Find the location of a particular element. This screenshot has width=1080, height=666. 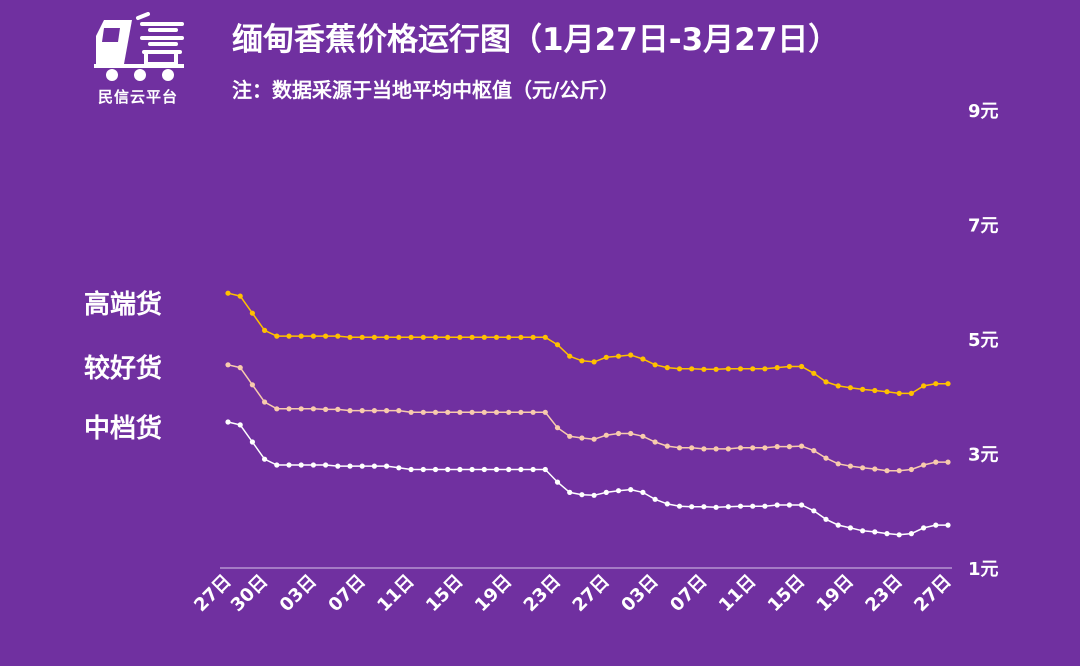

x-tick-label: 03日 is located at coordinates (639, 593).